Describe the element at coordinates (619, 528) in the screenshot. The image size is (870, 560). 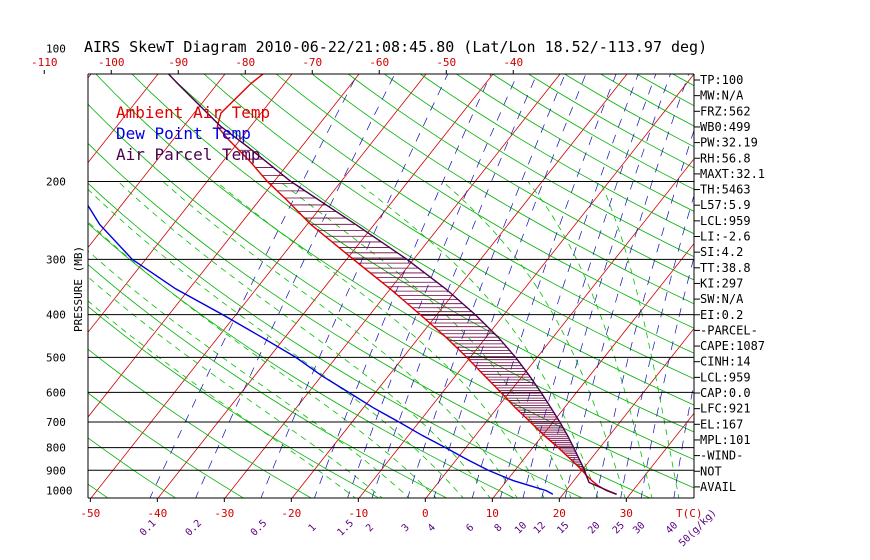
I see `mixing-ratio-label: 25` at that location.